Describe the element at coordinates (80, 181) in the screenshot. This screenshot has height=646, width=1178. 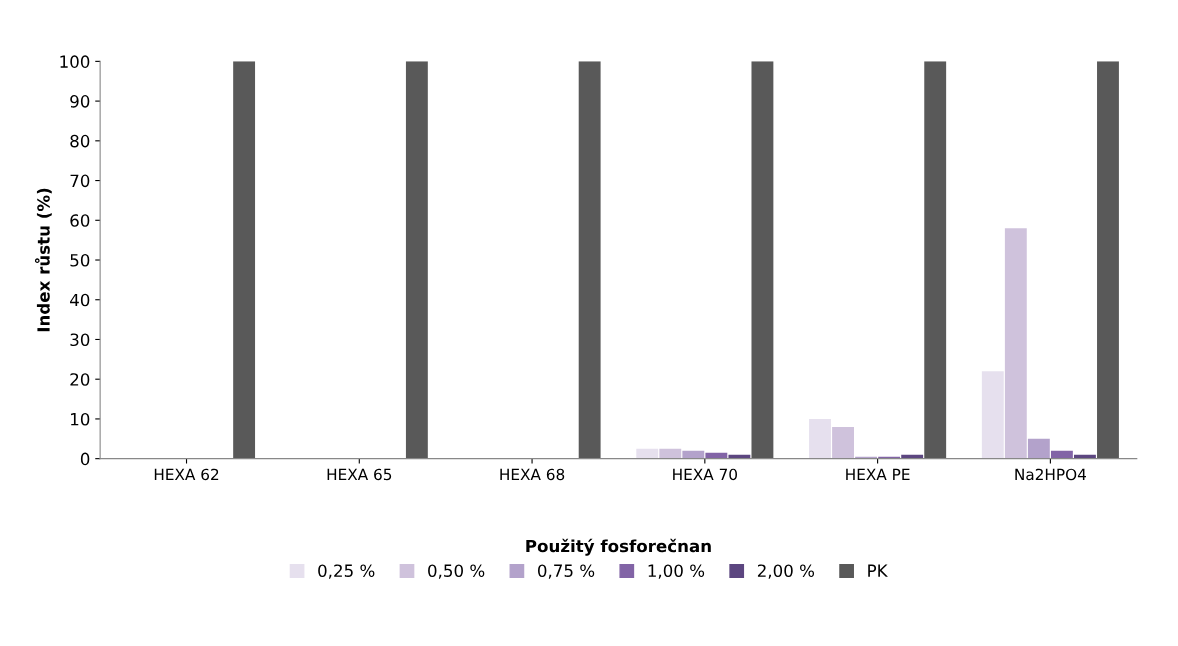
I see `y-tick-label: 70` at that location.